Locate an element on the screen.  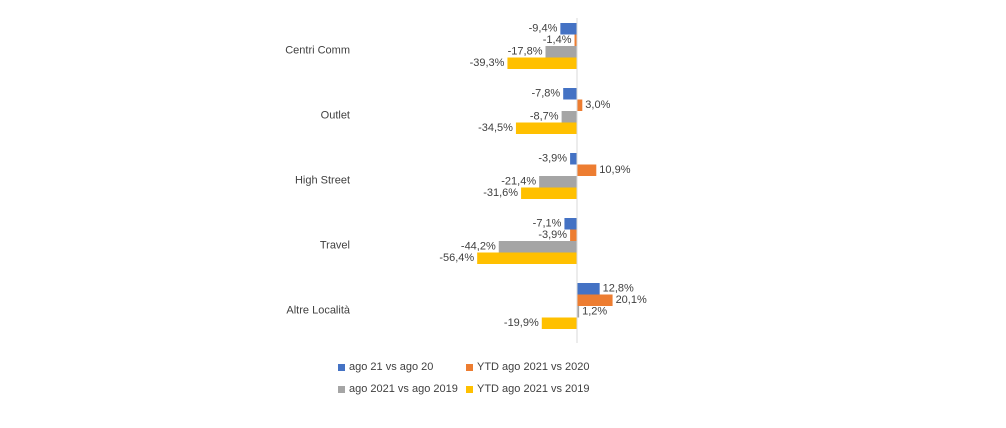
data-label: -8,7% is located at coordinates (544, 117).